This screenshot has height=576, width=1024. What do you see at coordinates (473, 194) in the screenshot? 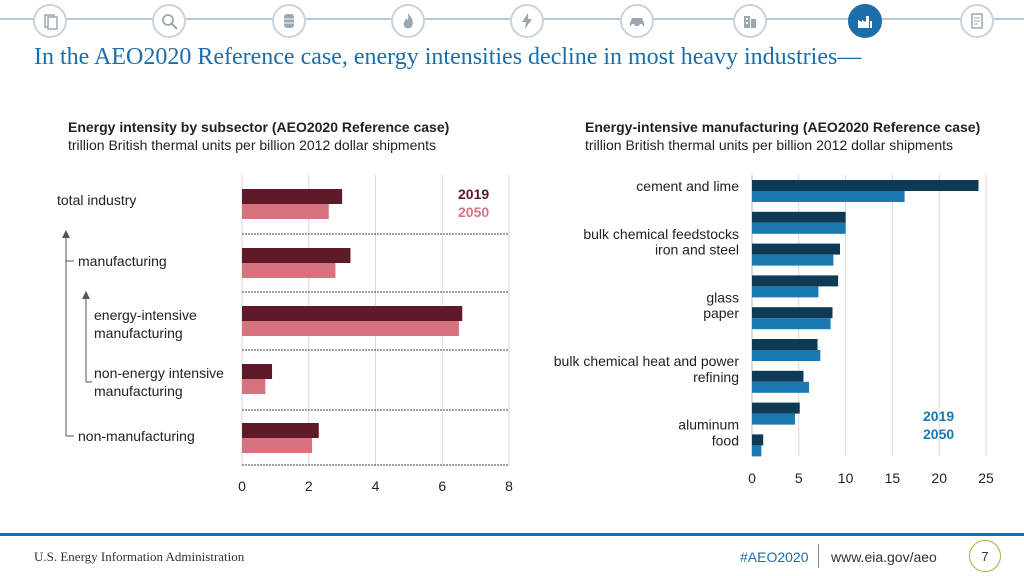
I see `left-legend-2019: 2019` at bounding box center [473, 194].